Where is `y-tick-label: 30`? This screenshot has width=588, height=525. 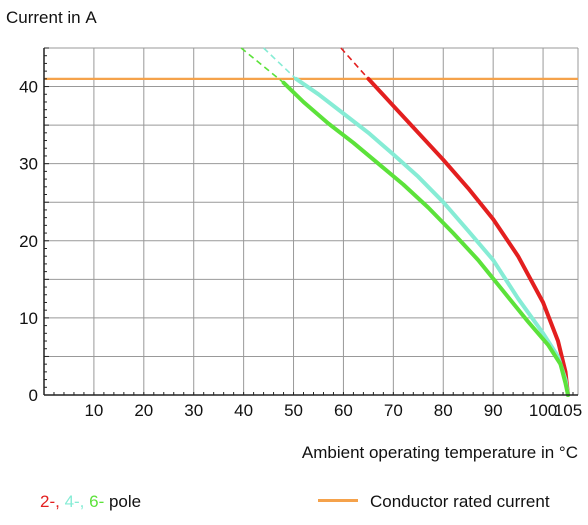
y-tick-label: 30 is located at coordinates (28, 164).